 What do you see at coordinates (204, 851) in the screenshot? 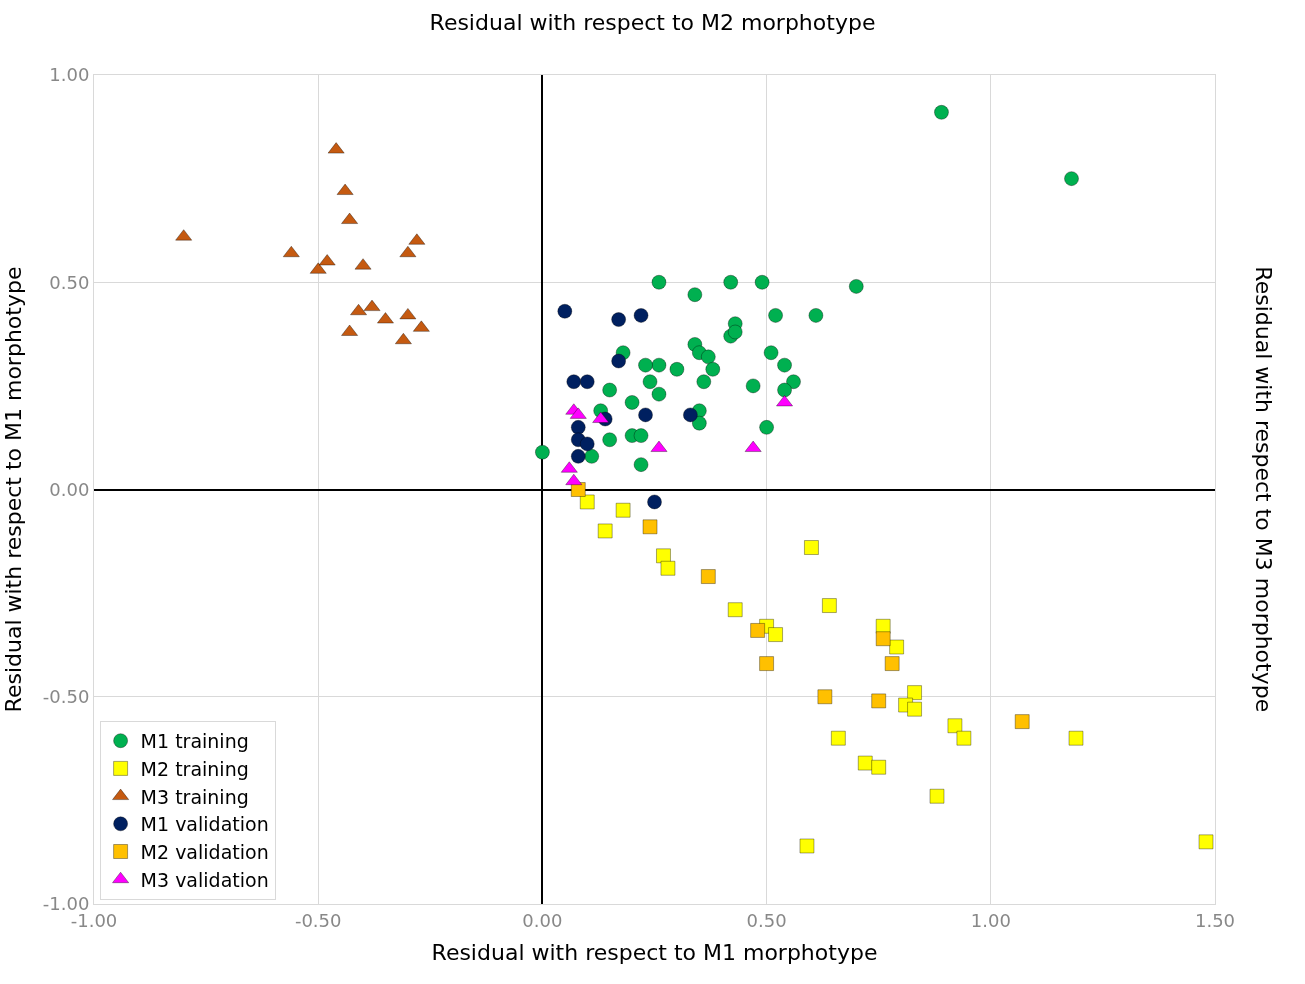
I see `legend-label: M2 validation` at bounding box center [204, 851].